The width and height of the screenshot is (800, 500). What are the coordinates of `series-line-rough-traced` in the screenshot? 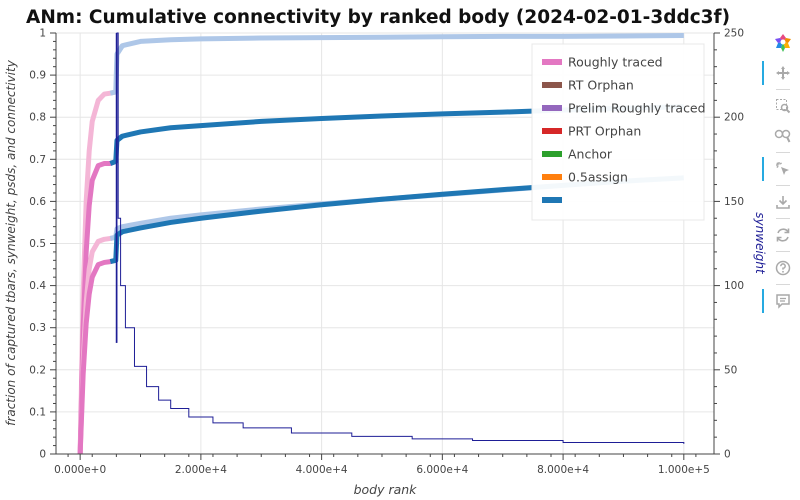 It's located at (97, 356).